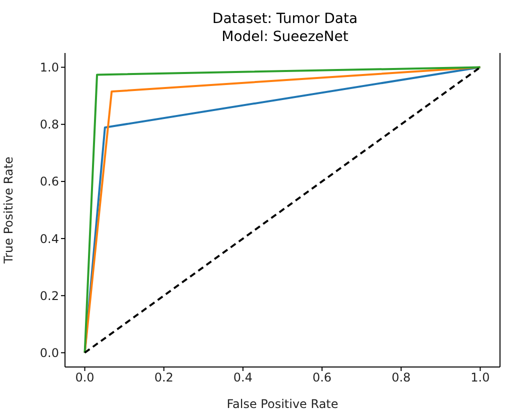  What do you see at coordinates (49, 239) in the screenshot?
I see `y-tick-label: 0.4` at bounding box center [49, 239].